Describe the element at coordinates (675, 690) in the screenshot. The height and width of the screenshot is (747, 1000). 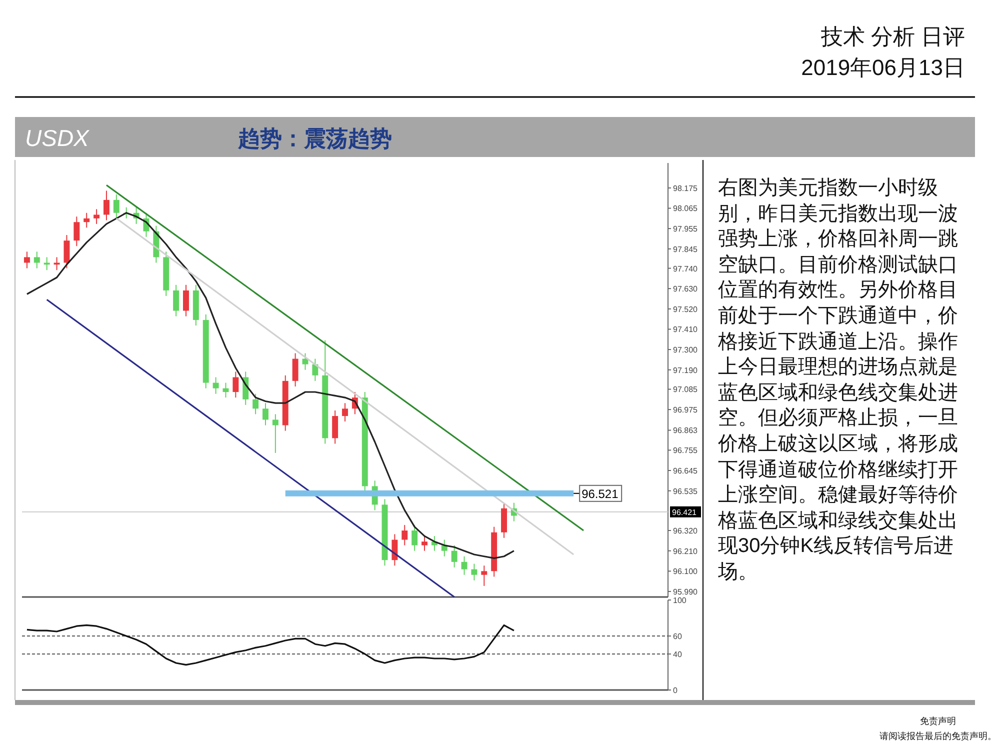
I see `y-tick-label: 0` at that location.